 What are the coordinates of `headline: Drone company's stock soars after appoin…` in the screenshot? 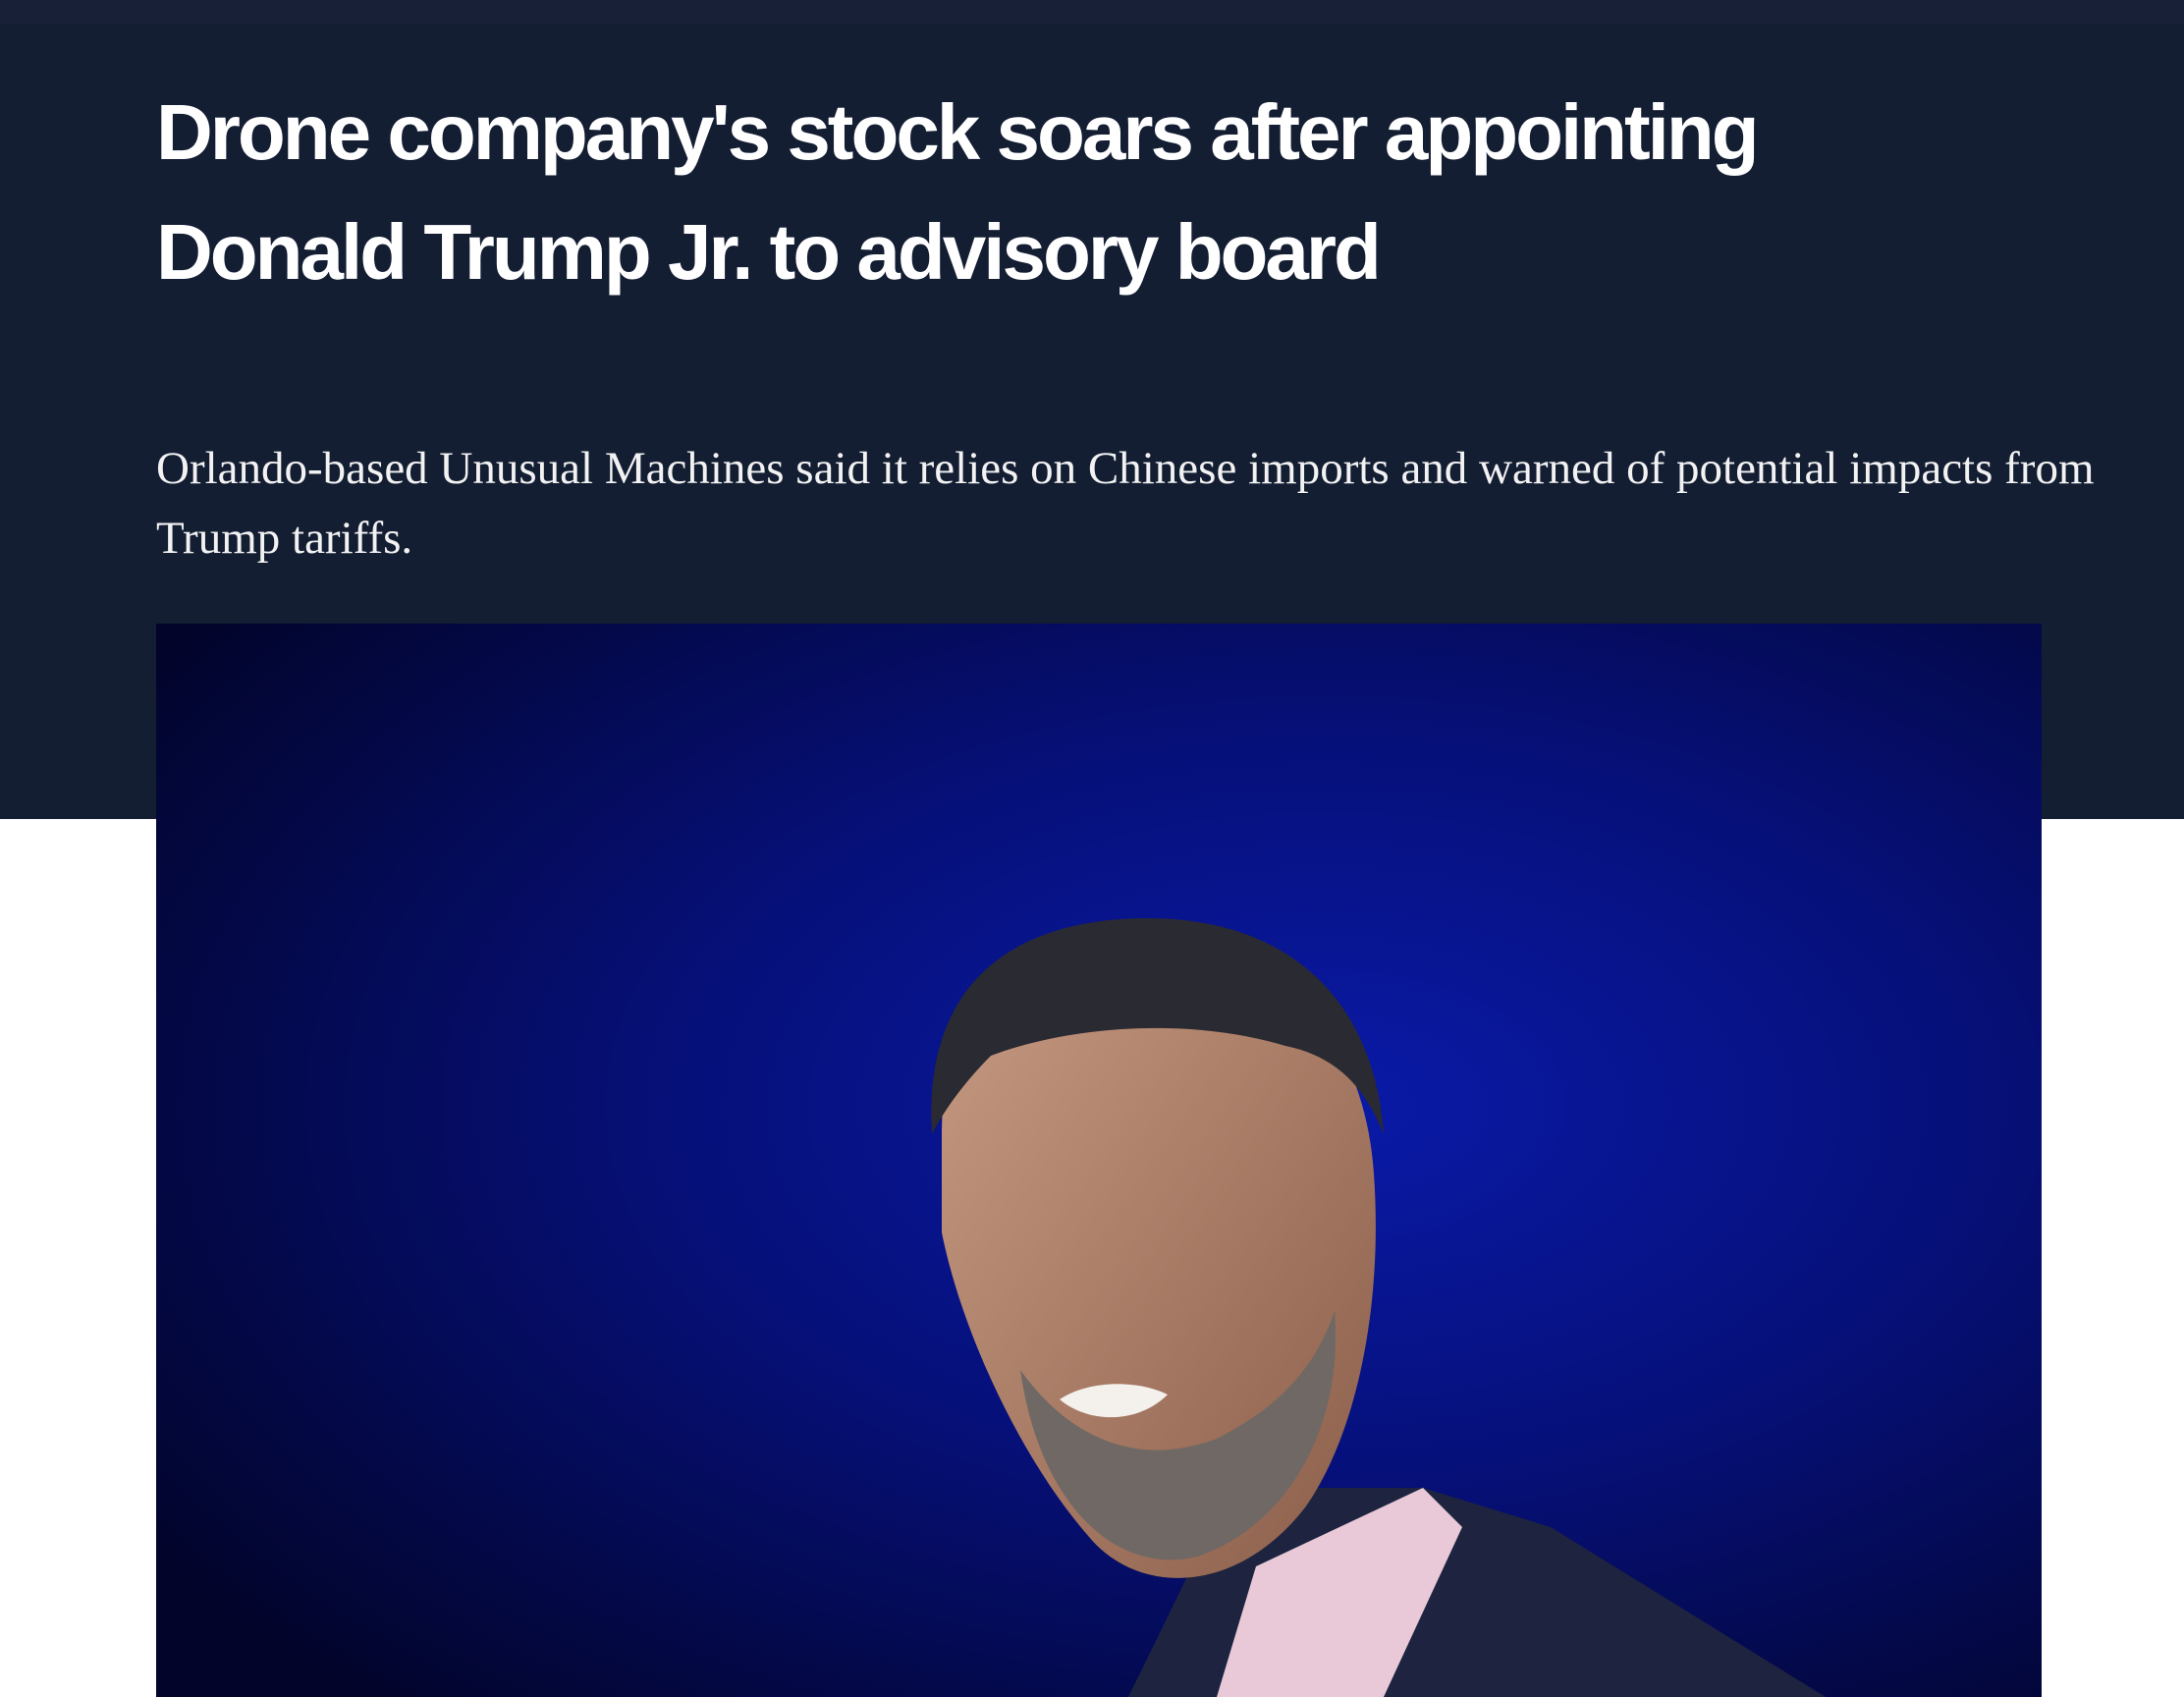 It's located at (958, 192).